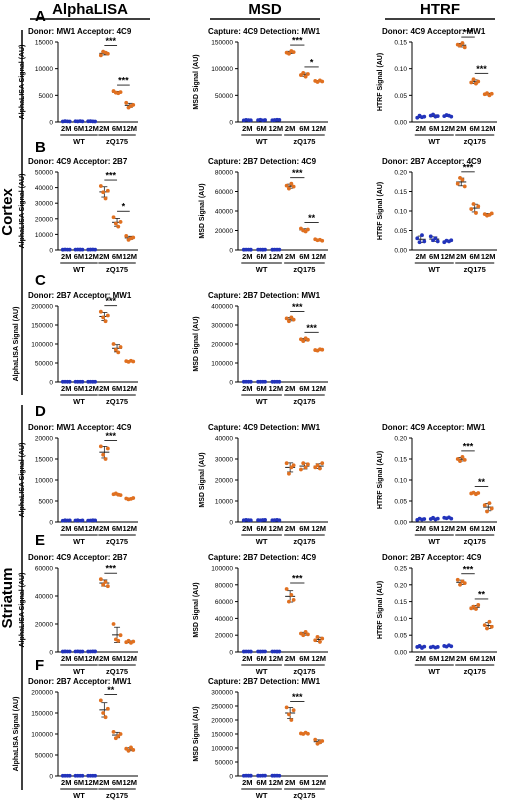 This screenshot has width=520, height=801. Describe the element at coordinates (22, 82) in the screenshot. I see `y-axis-label: AlphaLISA Signal (AU)` at that location.